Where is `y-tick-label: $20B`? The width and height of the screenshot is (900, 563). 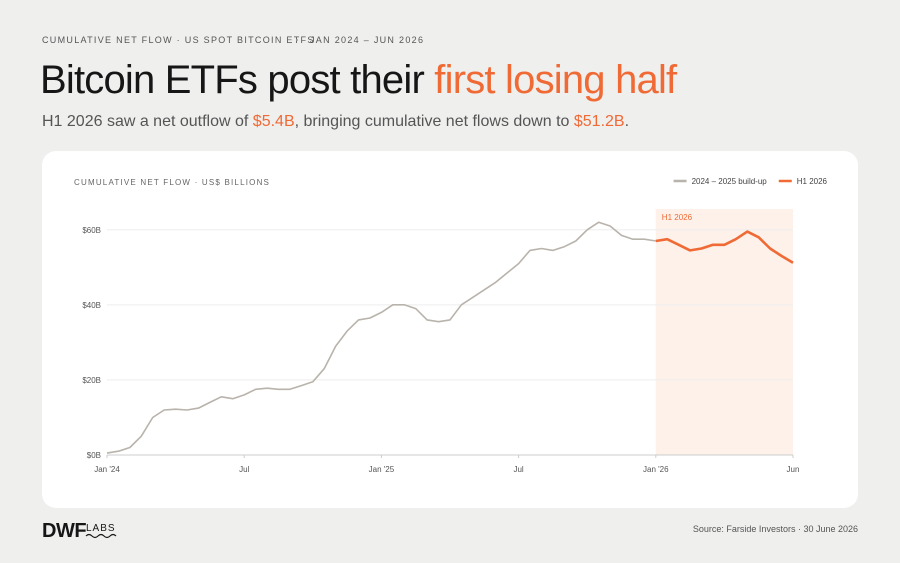 y-tick-label: $20B is located at coordinates (91, 380).